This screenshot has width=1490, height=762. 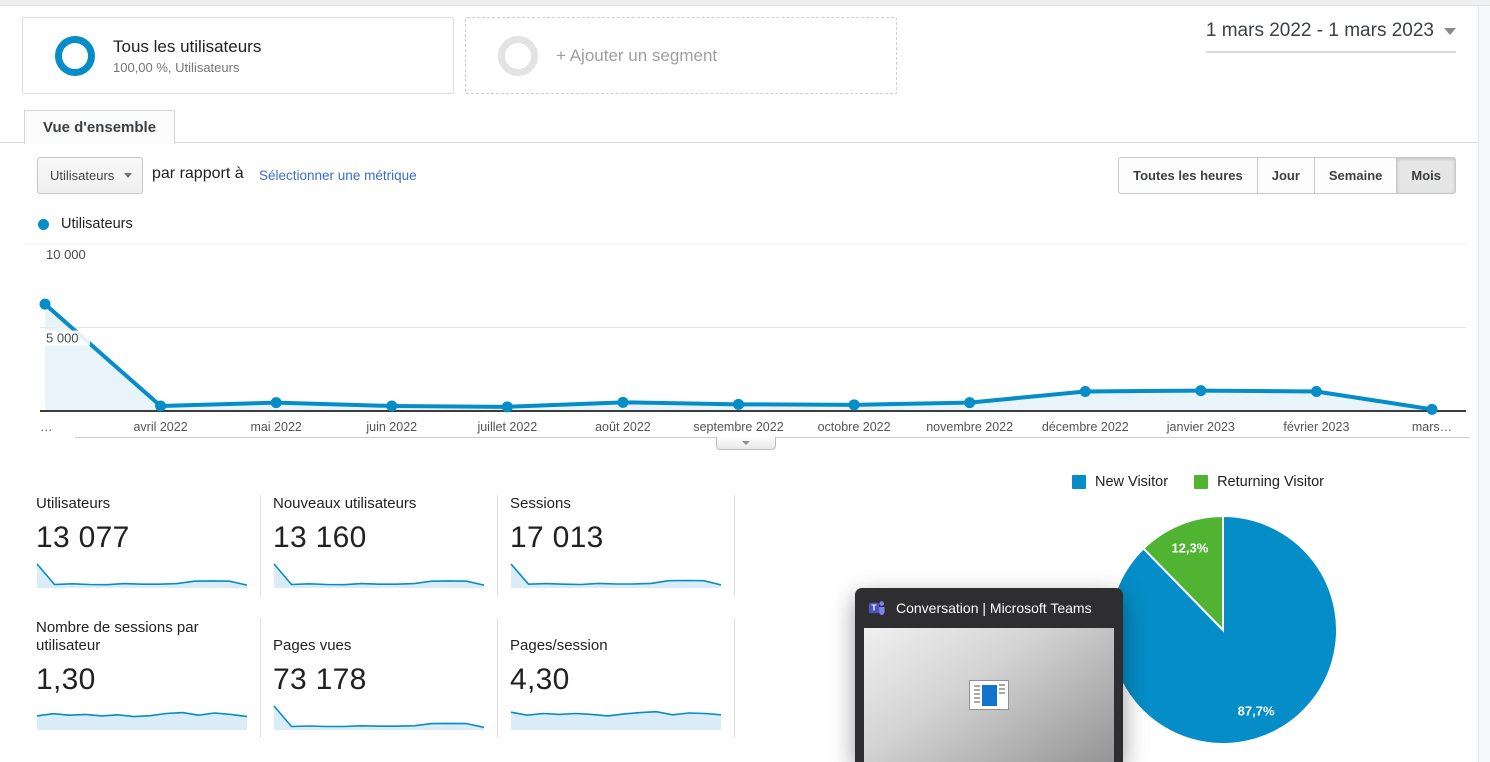 What do you see at coordinates (1270, 482) in the screenshot?
I see `pie-legend-label: Returning Visitor` at bounding box center [1270, 482].